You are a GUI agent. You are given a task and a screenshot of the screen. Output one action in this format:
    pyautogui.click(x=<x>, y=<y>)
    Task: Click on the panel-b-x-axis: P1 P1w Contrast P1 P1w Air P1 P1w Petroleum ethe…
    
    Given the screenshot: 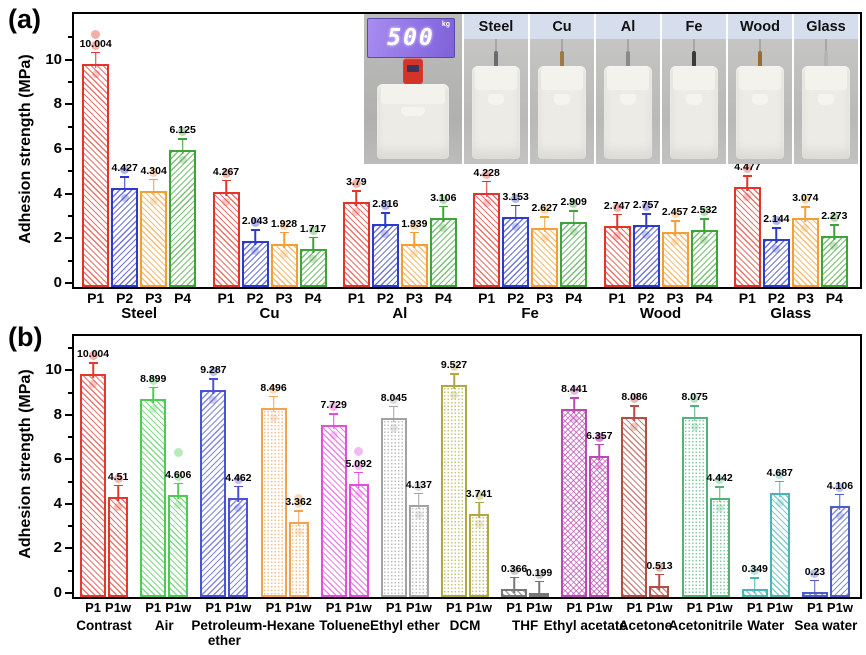 What is the action you would take?
    pyautogui.click(x=465, y=625)
    